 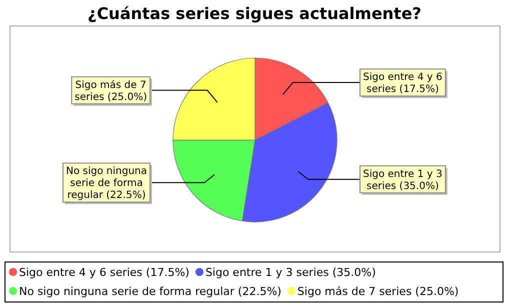 What do you see at coordinates (255, 13) in the screenshot?
I see `chart-title: ¿Cuántas series sigues actualmente?` at bounding box center [255, 13].